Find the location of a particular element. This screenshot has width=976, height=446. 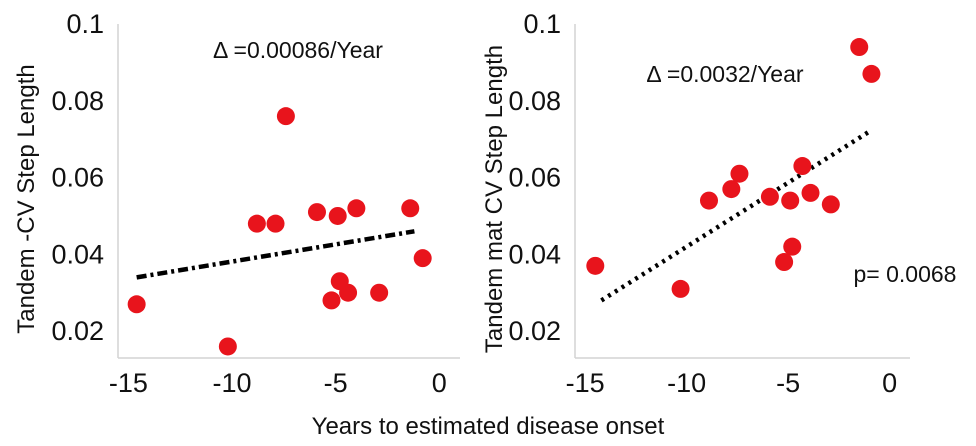

y-axis-label: Tandem mat CV Step Length is located at coordinates (494, 199).